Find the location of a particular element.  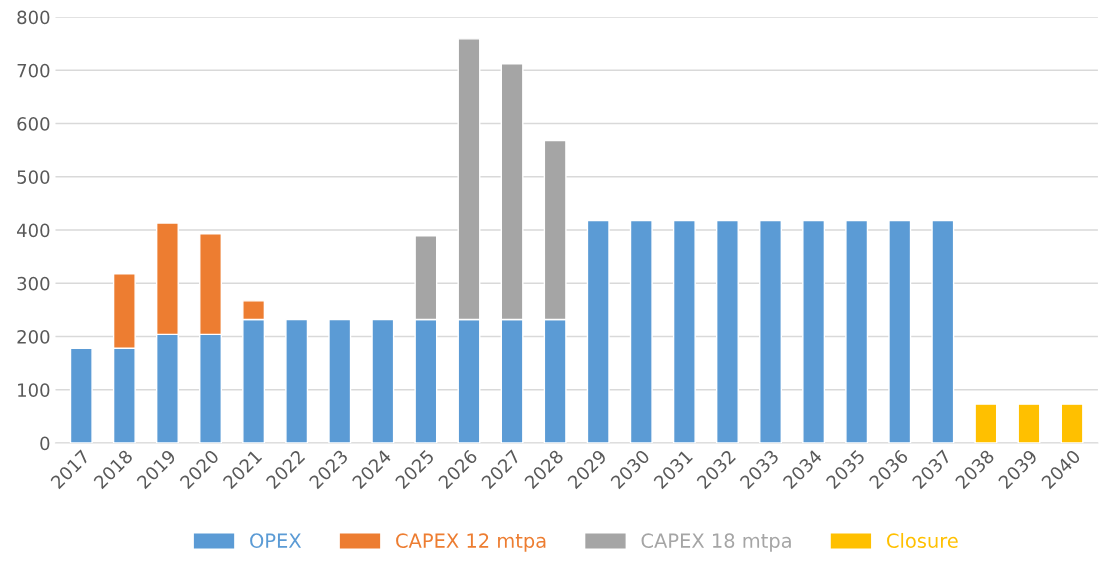

y-tick-label: 100 is located at coordinates (34, 390).